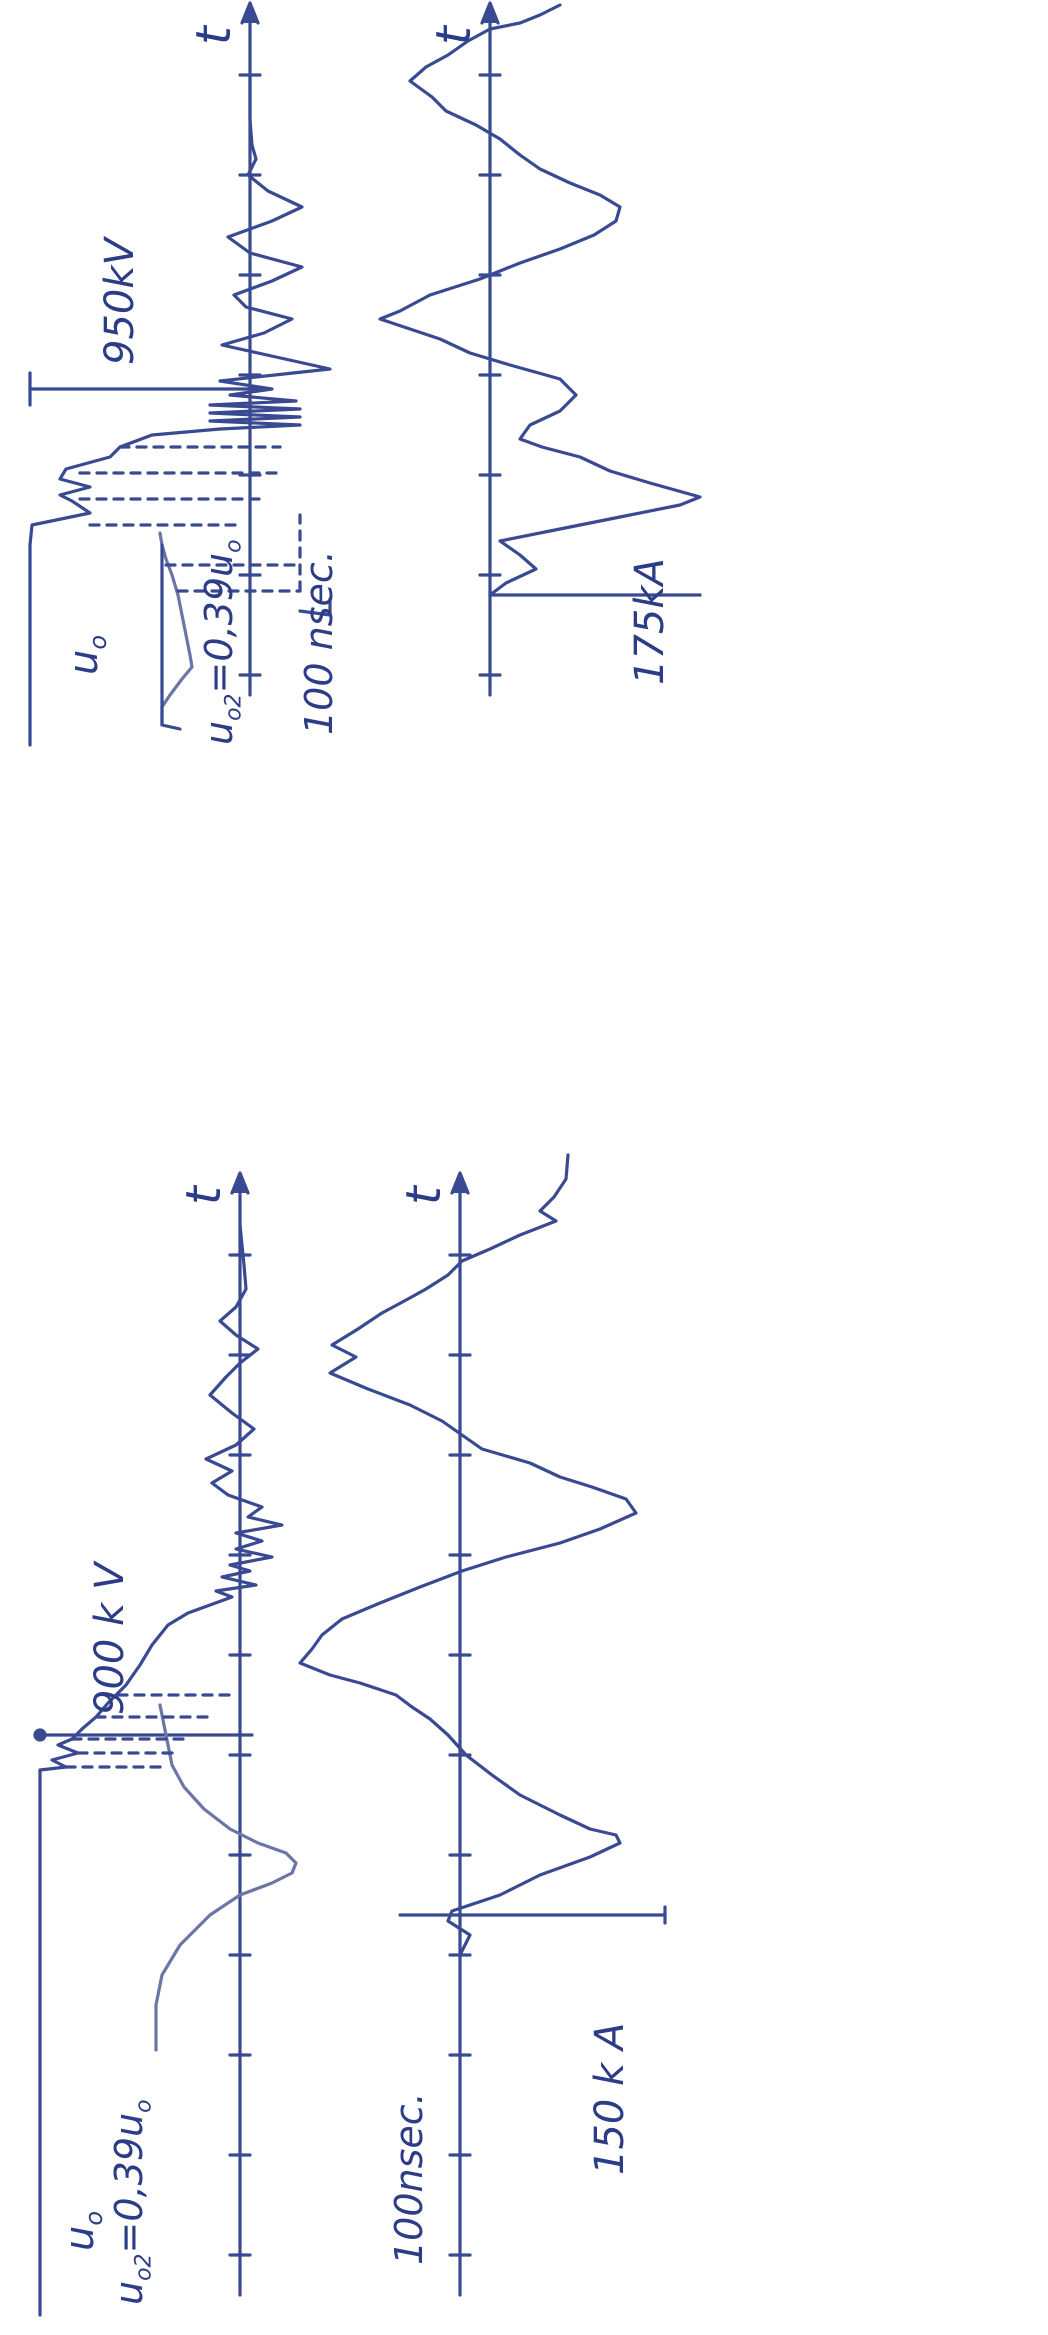 This screenshot has height=2335, width=1048. Describe the element at coordinates (319, 642) in the screenshot. I see `right-time-scale-label: 100 nsec.` at that location.